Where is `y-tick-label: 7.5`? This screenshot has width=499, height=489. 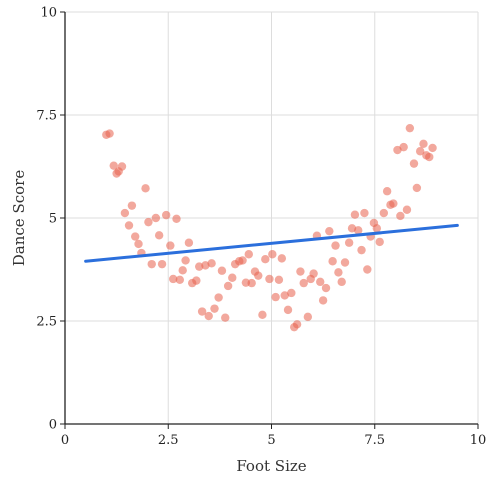
y-tick-label: 7.5 is located at coordinates (46, 116).